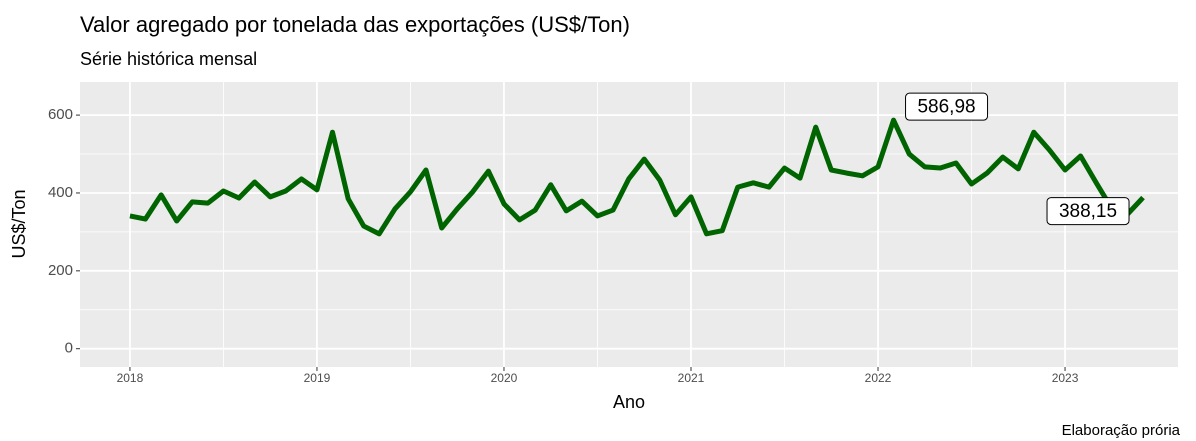 Image resolution: width=1196 pixels, height=441 pixels. Describe the element at coordinates (878, 378) in the screenshot. I see `x-tick-label: 2022` at that location.